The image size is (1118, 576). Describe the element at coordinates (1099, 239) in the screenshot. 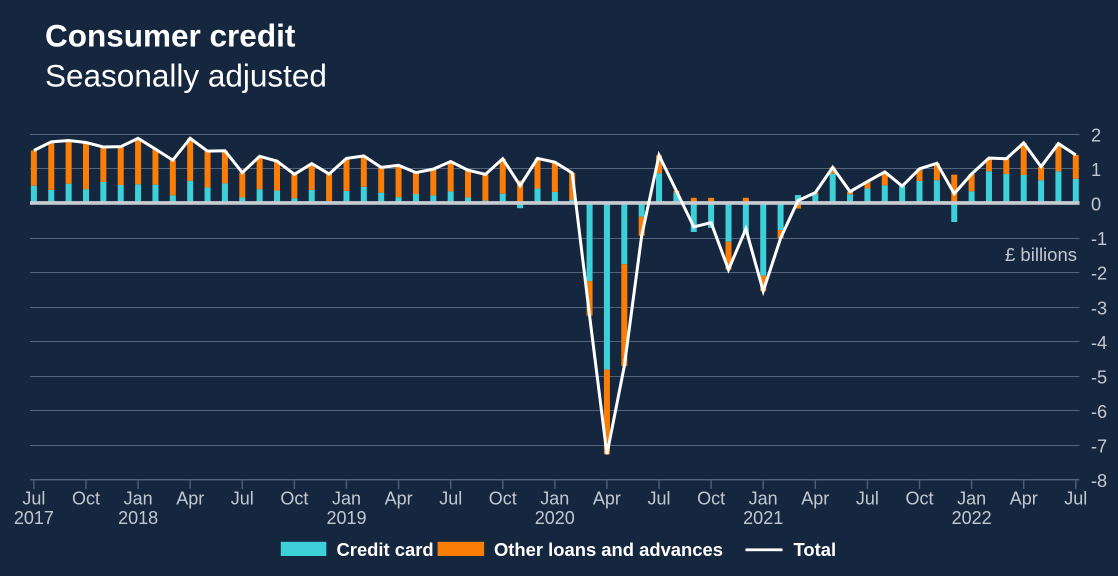

I see `svg-text: -1` at that location.